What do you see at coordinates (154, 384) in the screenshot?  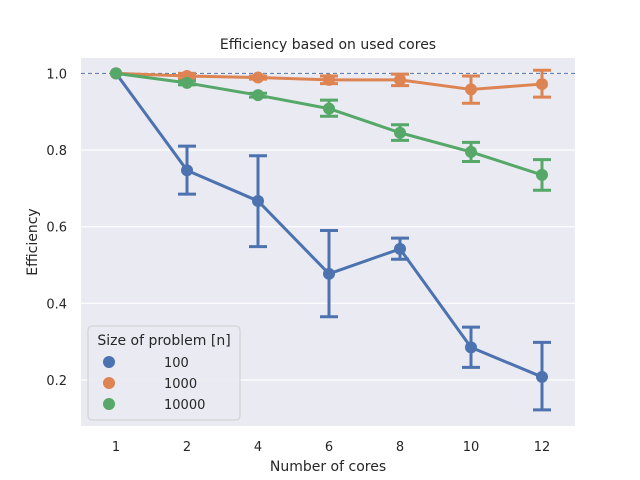 I see `legend-items: 100 1000 10000` at bounding box center [154, 384].